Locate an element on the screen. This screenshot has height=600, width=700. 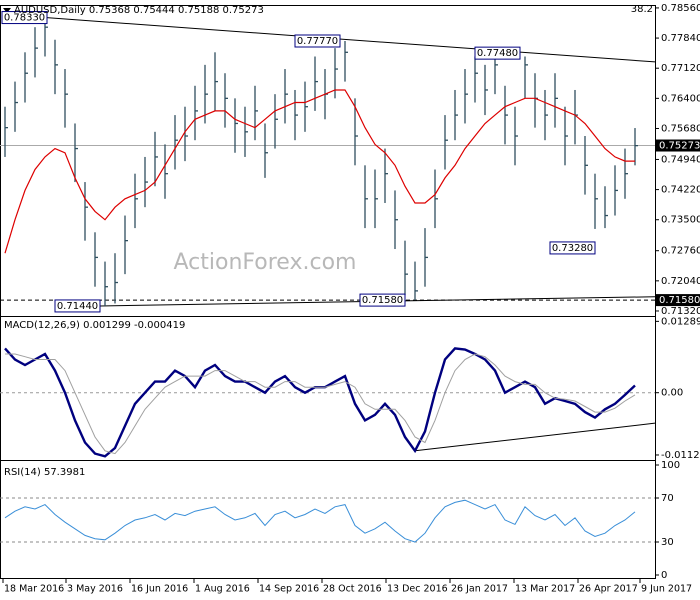
y-tick-label: 0 is located at coordinates (664, 575).